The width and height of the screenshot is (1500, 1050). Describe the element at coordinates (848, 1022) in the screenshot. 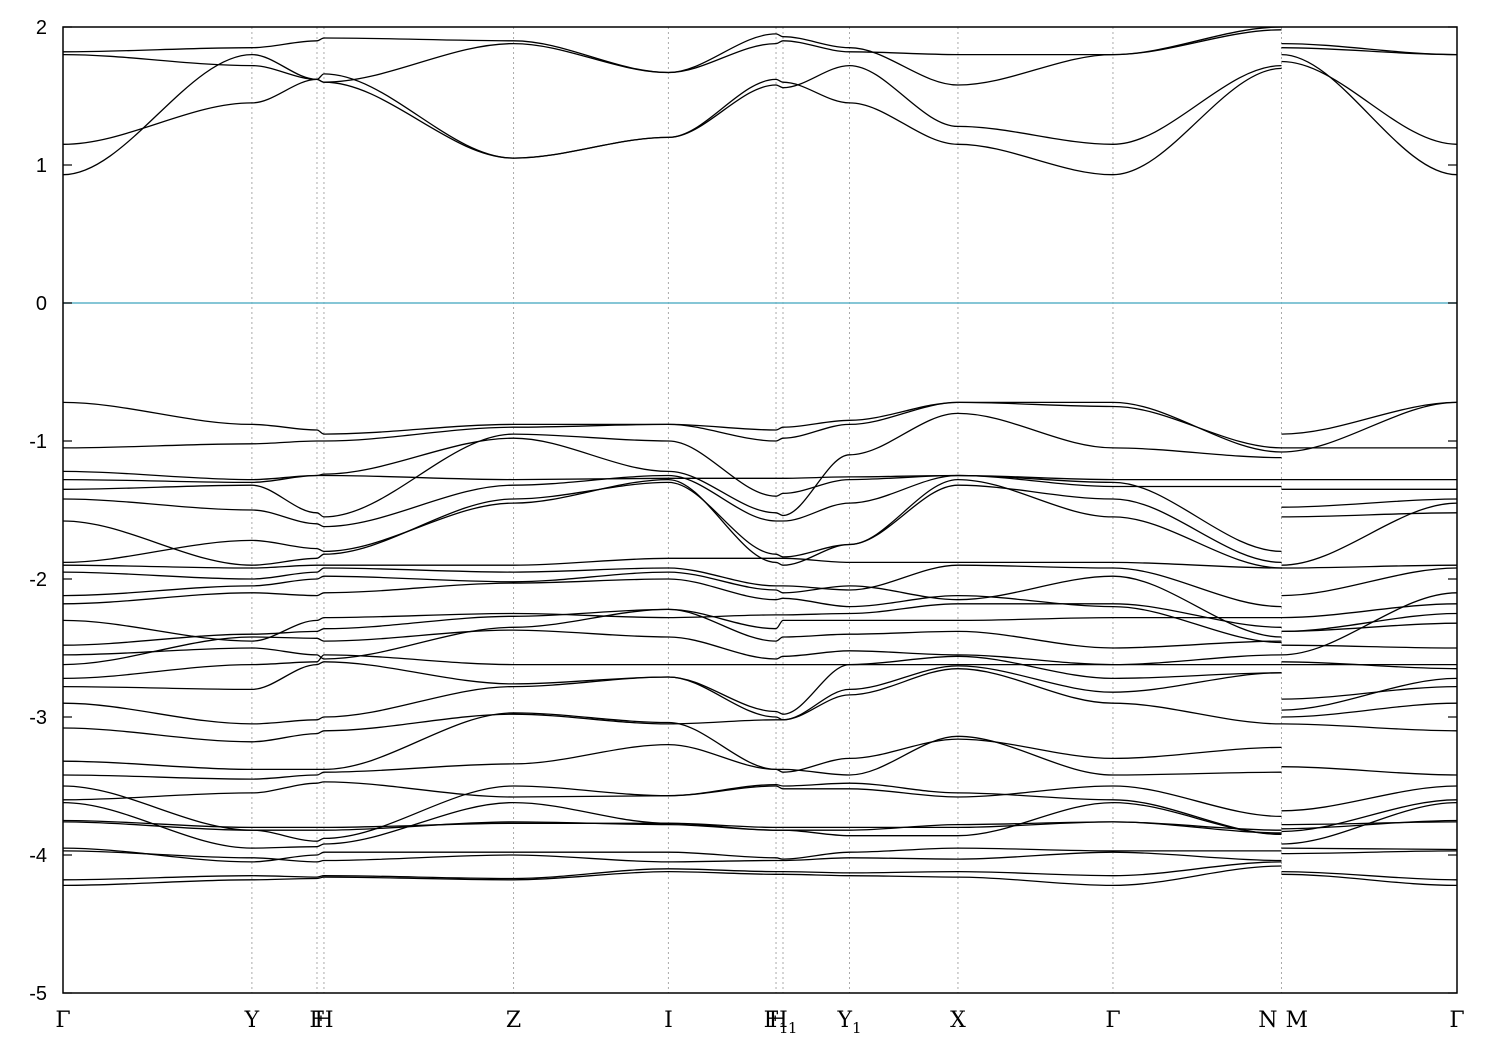

I see `kpoint-label: Y1` at that location.